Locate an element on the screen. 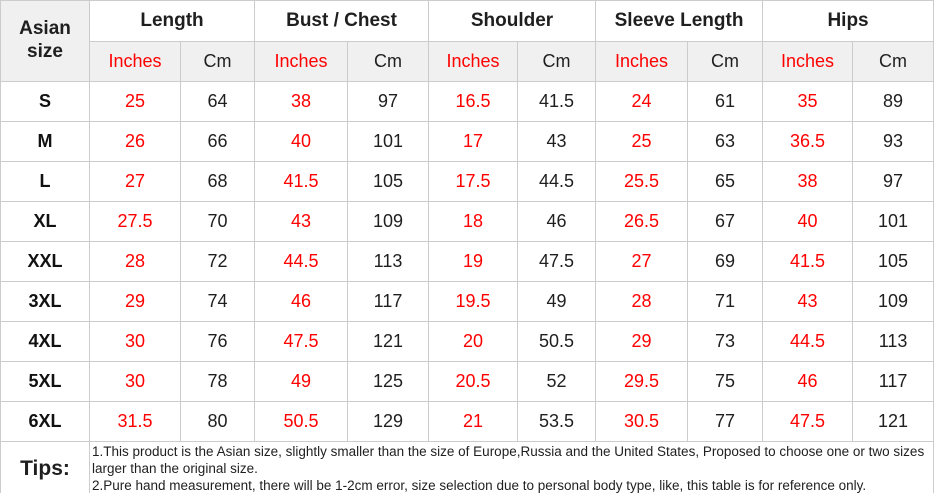 The width and height of the screenshot is (934, 493). table-row: 4XL 30 76 47.5 121 20 50.5 29 73 44.5 113 is located at coordinates (467, 341).